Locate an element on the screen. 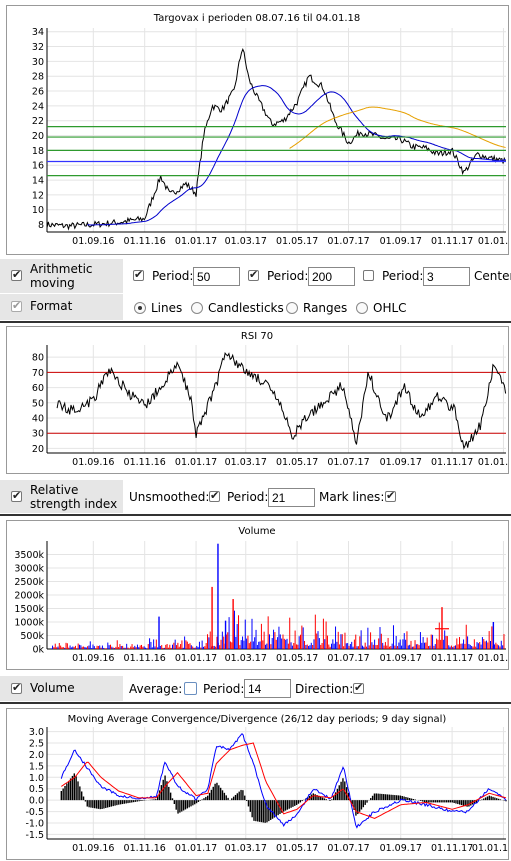  y-tick-label: 3500k is located at coordinates (29, 555).